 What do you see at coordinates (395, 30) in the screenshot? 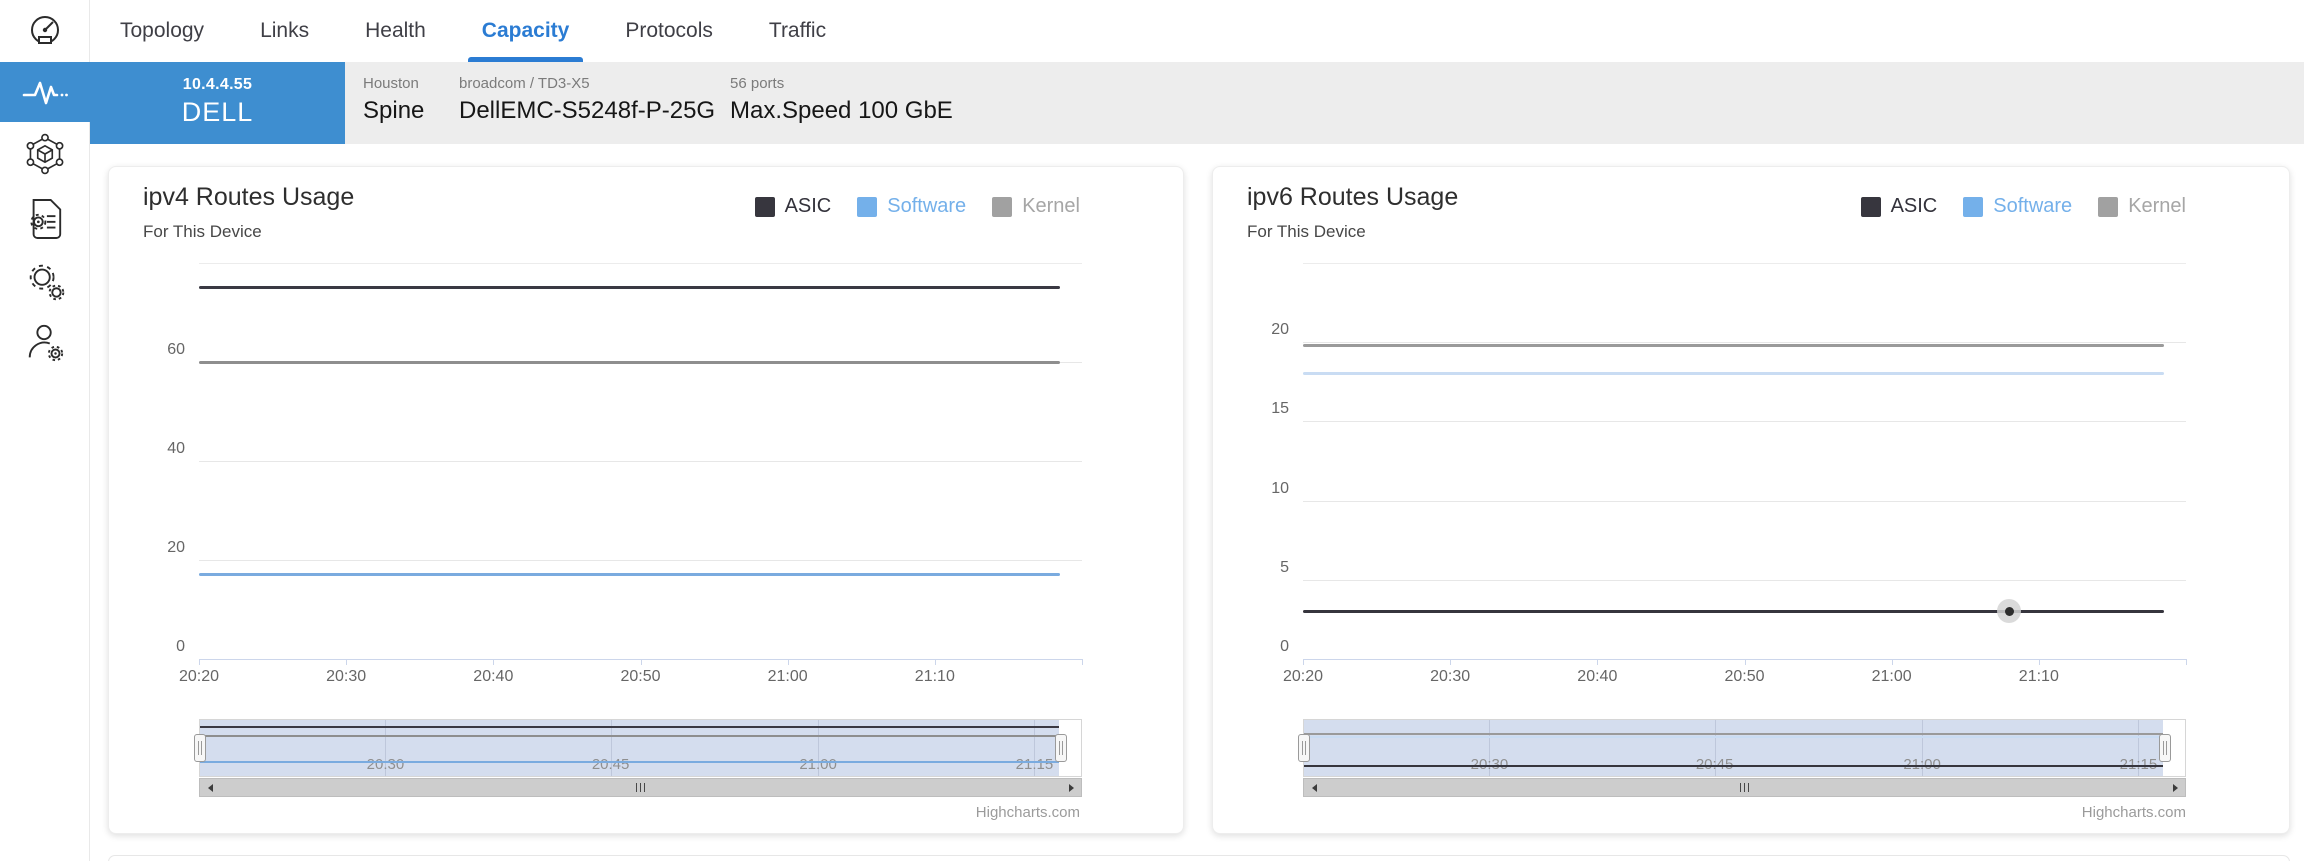
I see `tab-health: Health` at bounding box center [395, 30].